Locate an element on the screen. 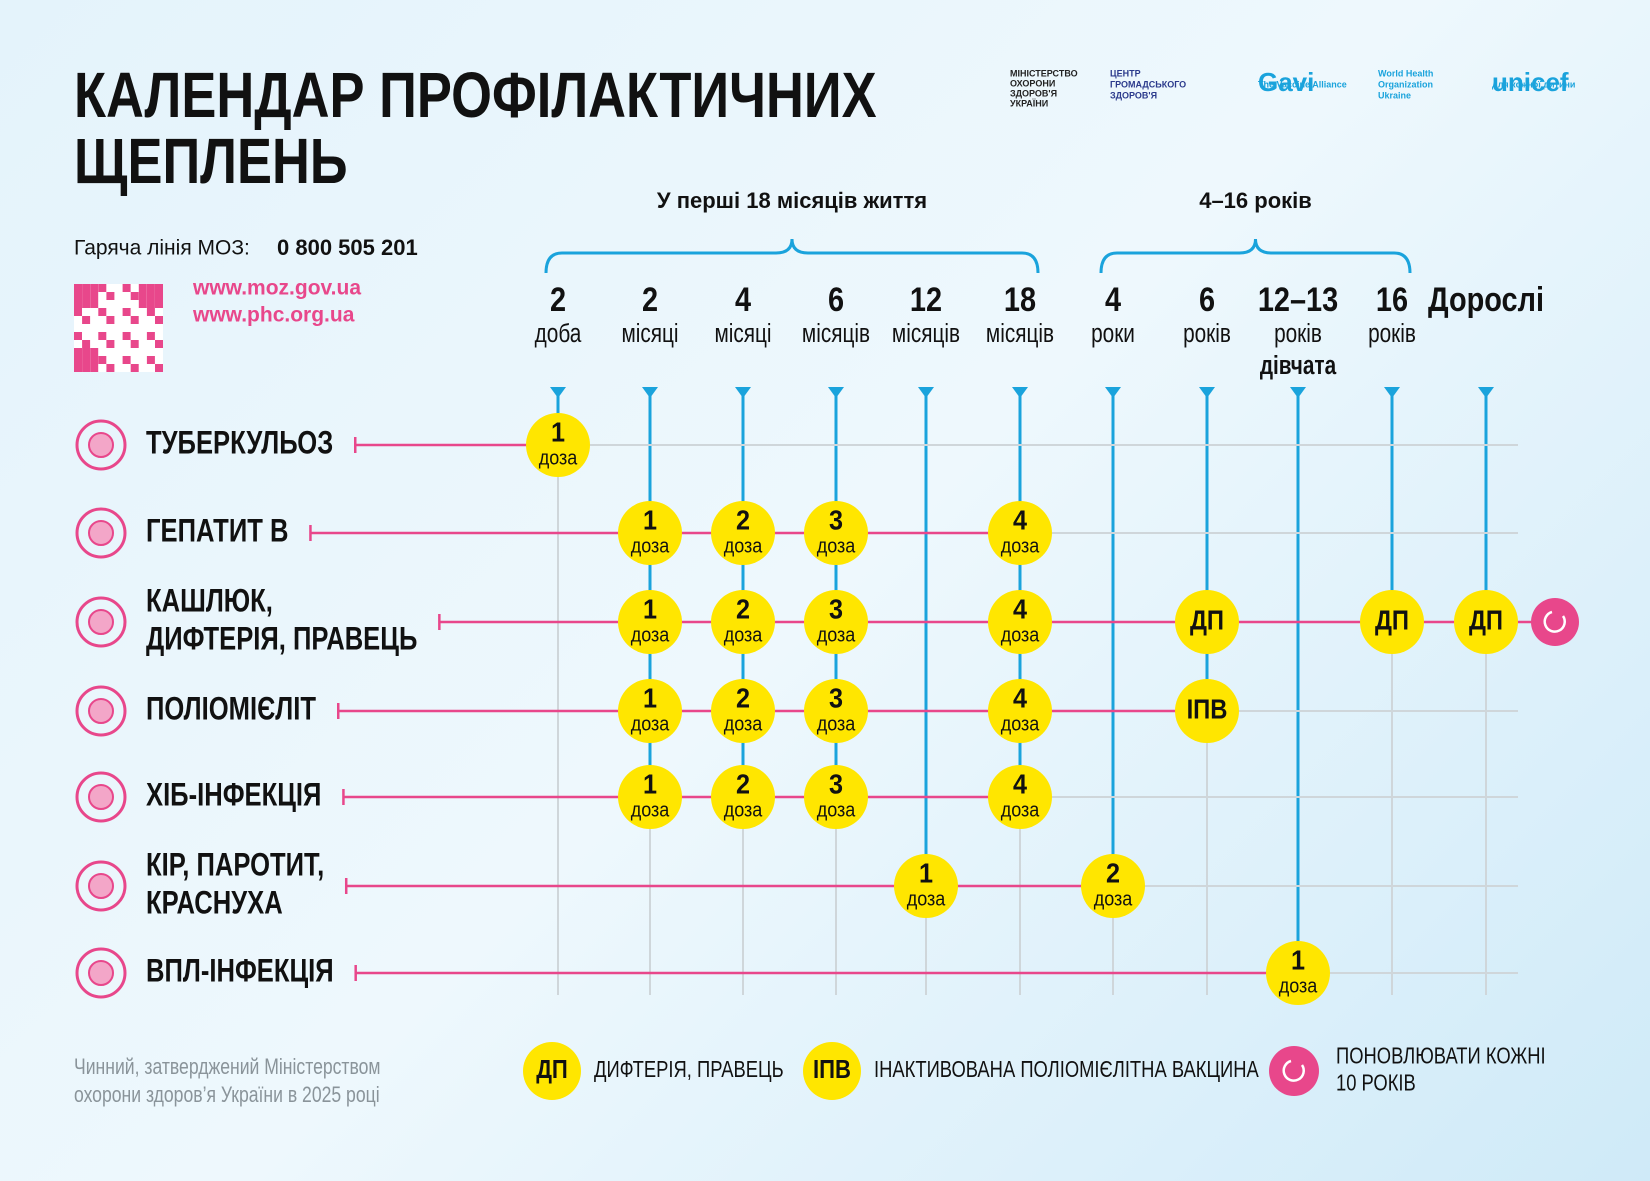 The width and height of the screenshot is (1650, 1181). column-note-group: дівчата is located at coordinates (1298, 365).